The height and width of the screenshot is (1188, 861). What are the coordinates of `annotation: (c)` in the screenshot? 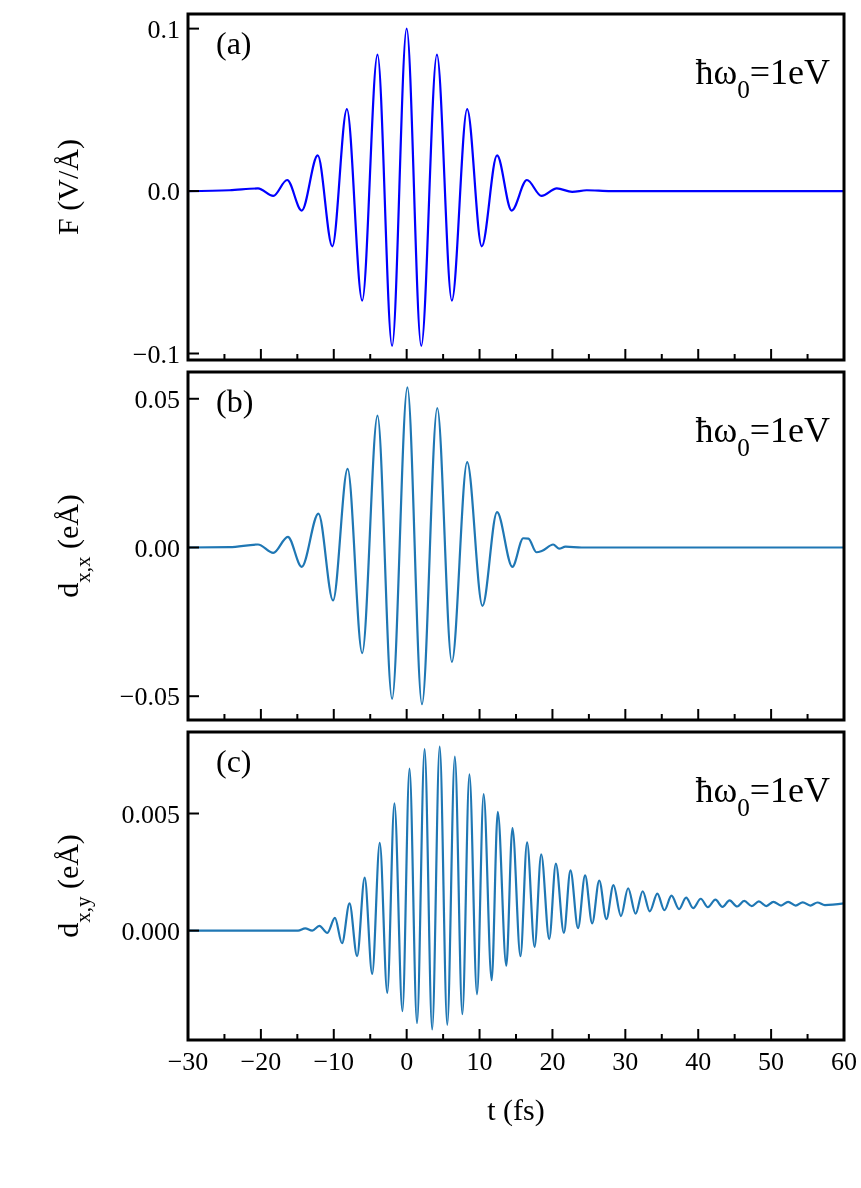 It's located at (234, 761).